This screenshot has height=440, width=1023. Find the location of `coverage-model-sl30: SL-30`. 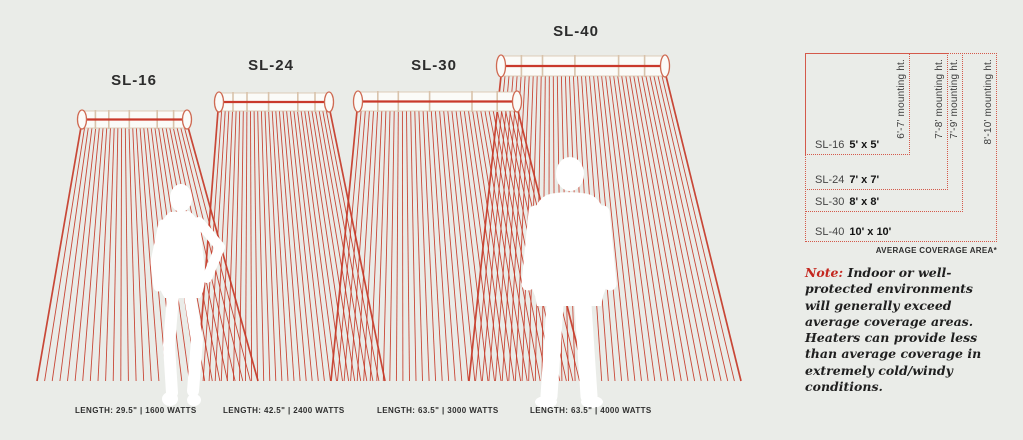

coverage-model-sl30: SL-30 is located at coordinates (830, 202).